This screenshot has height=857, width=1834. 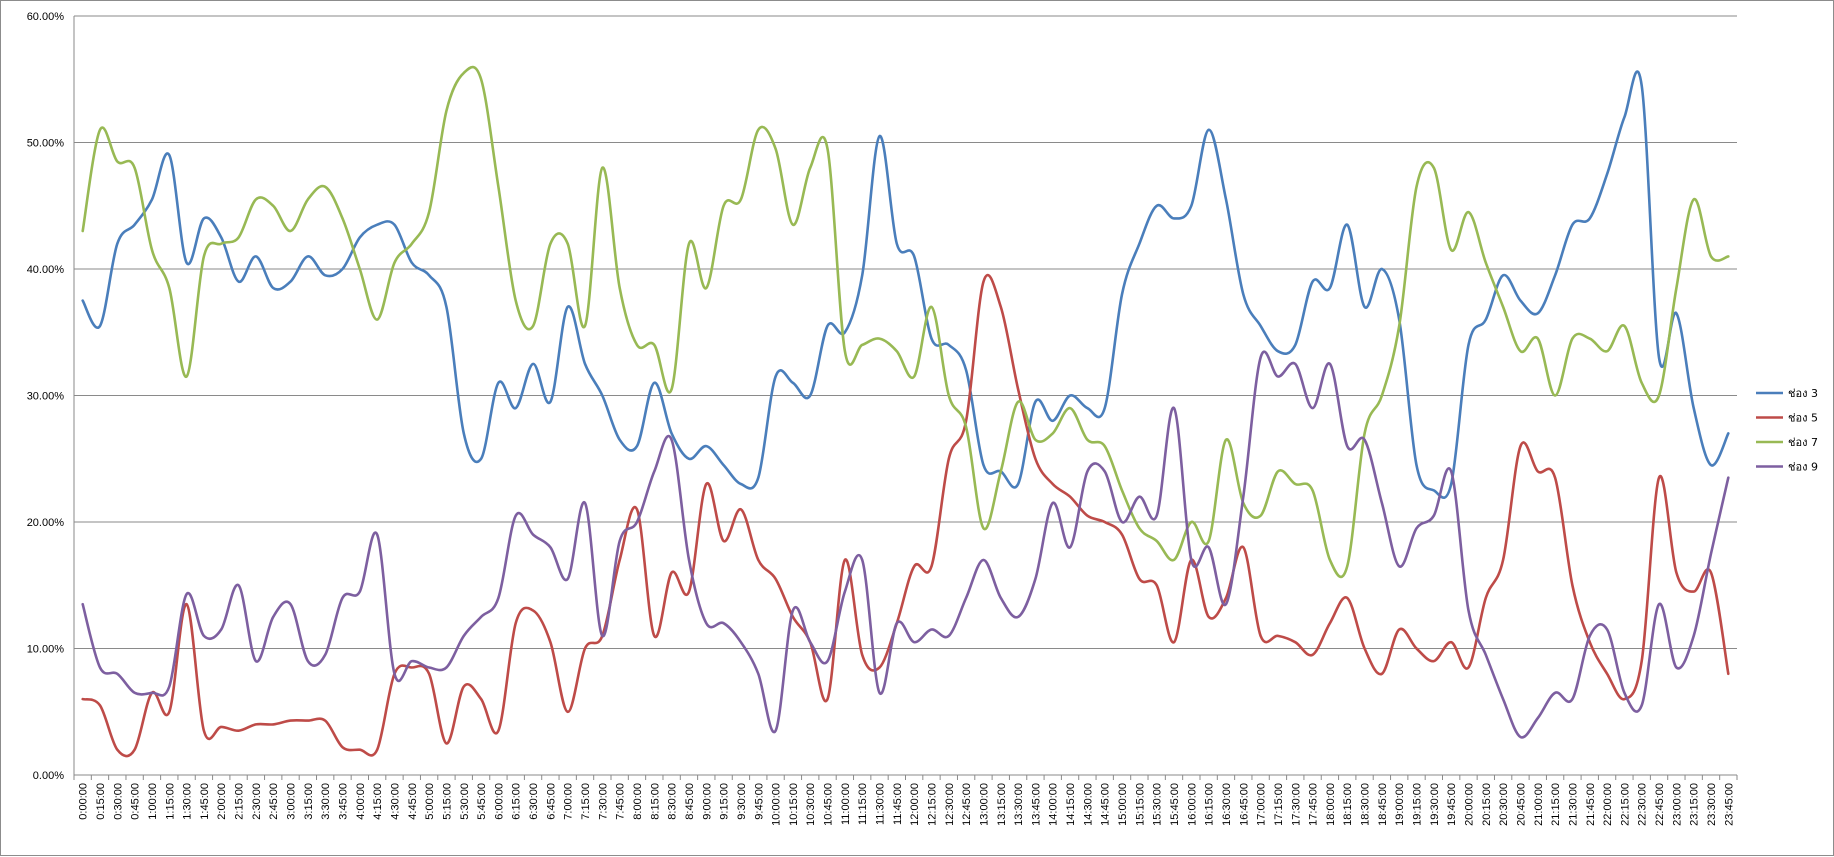 What do you see at coordinates (1787, 430) in the screenshot?
I see `legend: ช่อง 3 ช่อง 5 ช่อง 7 ช่อง 9` at bounding box center [1787, 430].